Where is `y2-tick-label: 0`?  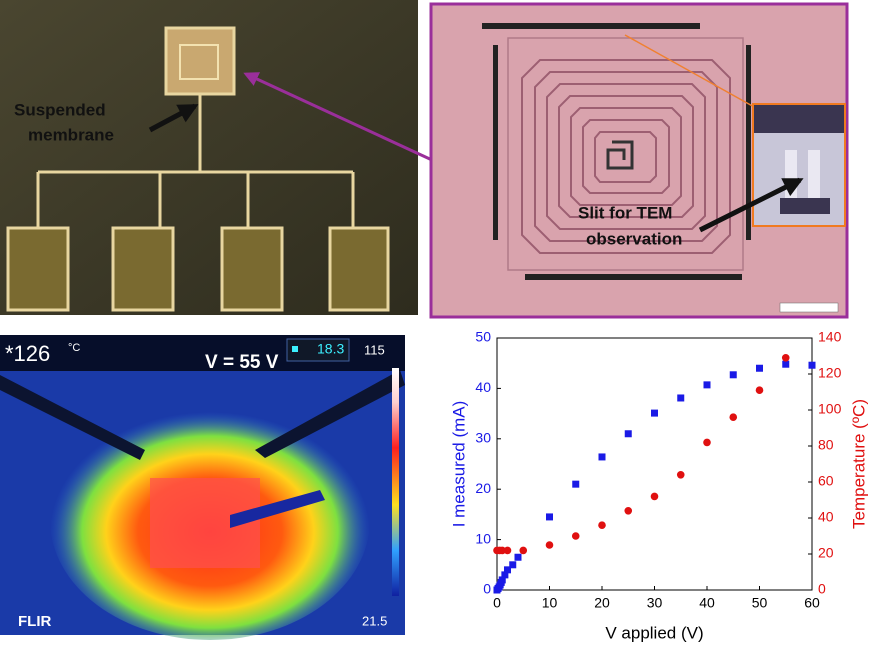 y2-tick-label: 0 is located at coordinates (822, 589).